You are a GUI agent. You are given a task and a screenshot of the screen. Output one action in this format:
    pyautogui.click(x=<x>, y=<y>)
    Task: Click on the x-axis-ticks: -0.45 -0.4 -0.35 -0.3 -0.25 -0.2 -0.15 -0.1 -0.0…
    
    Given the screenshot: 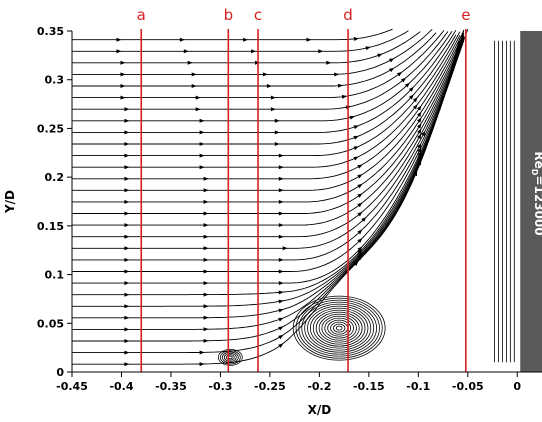 What is the action you would take?
    pyautogui.click(x=288, y=382)
    